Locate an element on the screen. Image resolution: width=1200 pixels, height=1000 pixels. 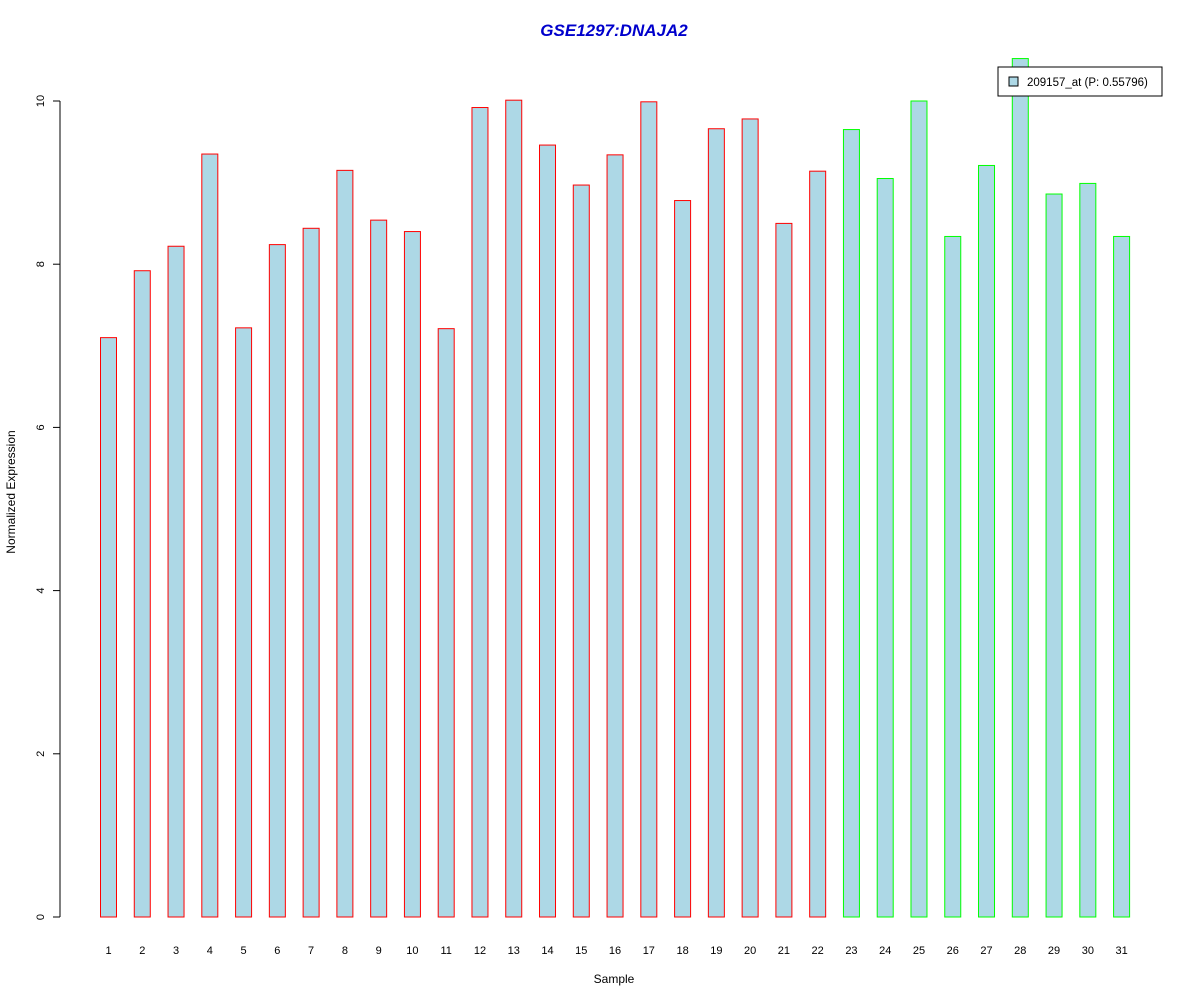
y-tick-label: 8 is located at coordinates (41, 264).